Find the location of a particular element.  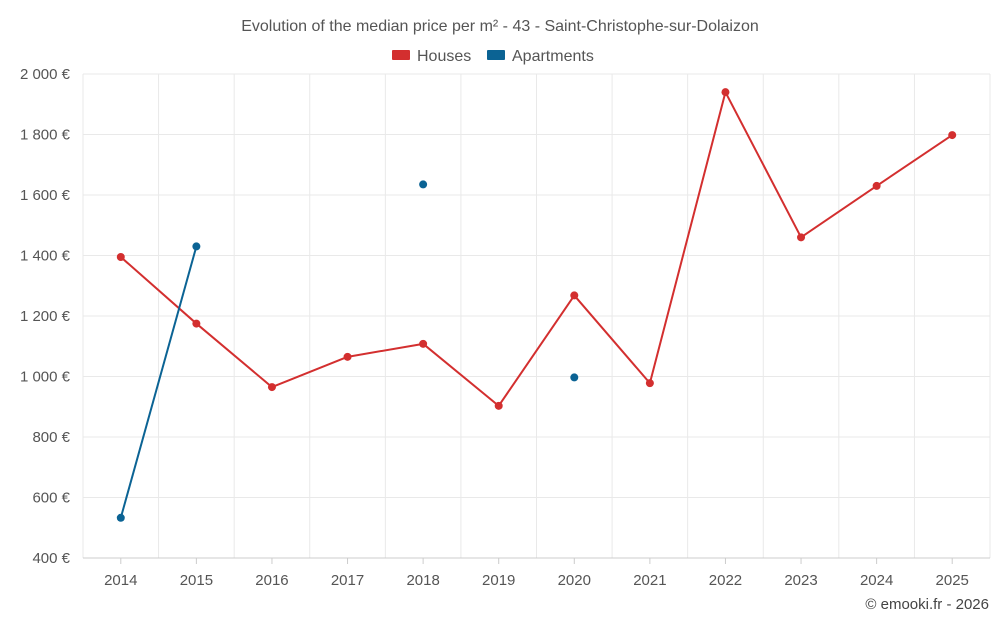

legend-label-houses: Houses is located at coordinates (444, 56).